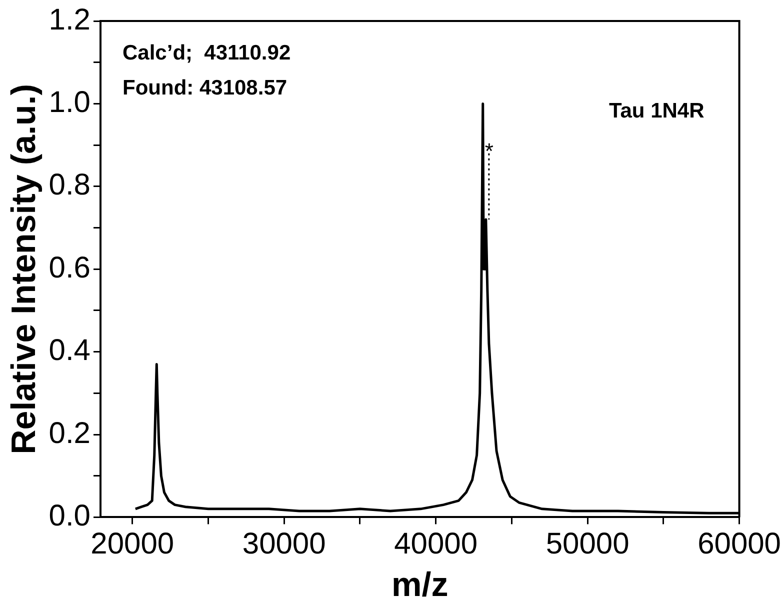 This screenshot has width=784, height=607. What do you see at coordinates (69, 267) in the screenshot?
I see `y-tick-label: 0.6` at bounding box center [69, 267].